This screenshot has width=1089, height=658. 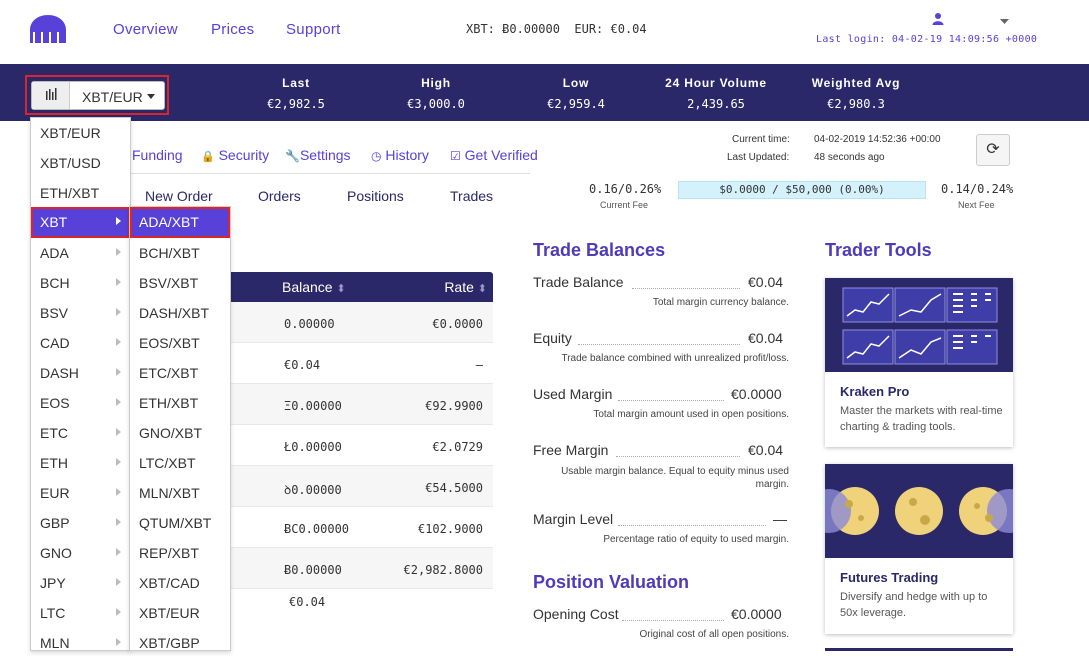 What do you see at coordinates (307, 602) in the screenshot?
I see `balance-total: €0.04` at bounding box center [307, 602].